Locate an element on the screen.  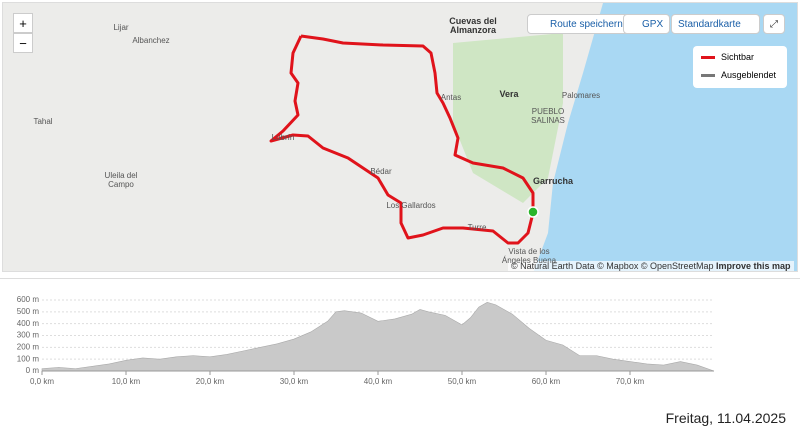
elevation-area is located at coordinates (378, 337).